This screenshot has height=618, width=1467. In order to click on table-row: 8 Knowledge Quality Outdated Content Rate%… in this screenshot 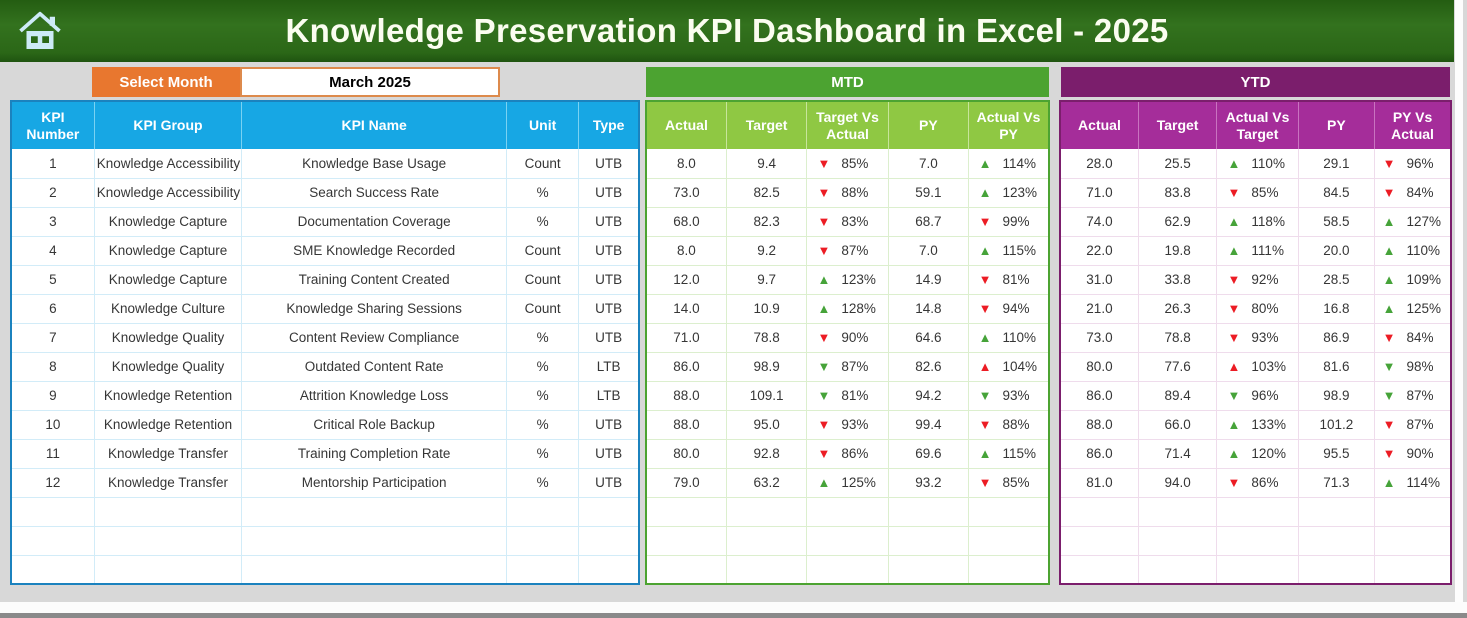, I will do `click(325, 367)`.